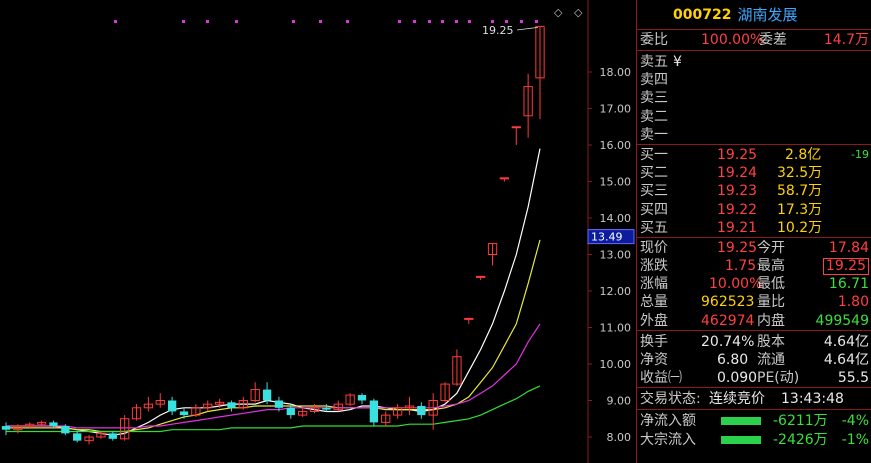 The width and height of the screenshot is (871, 463). I want to click on y-tick-label: 8.00, so click(619, 437).